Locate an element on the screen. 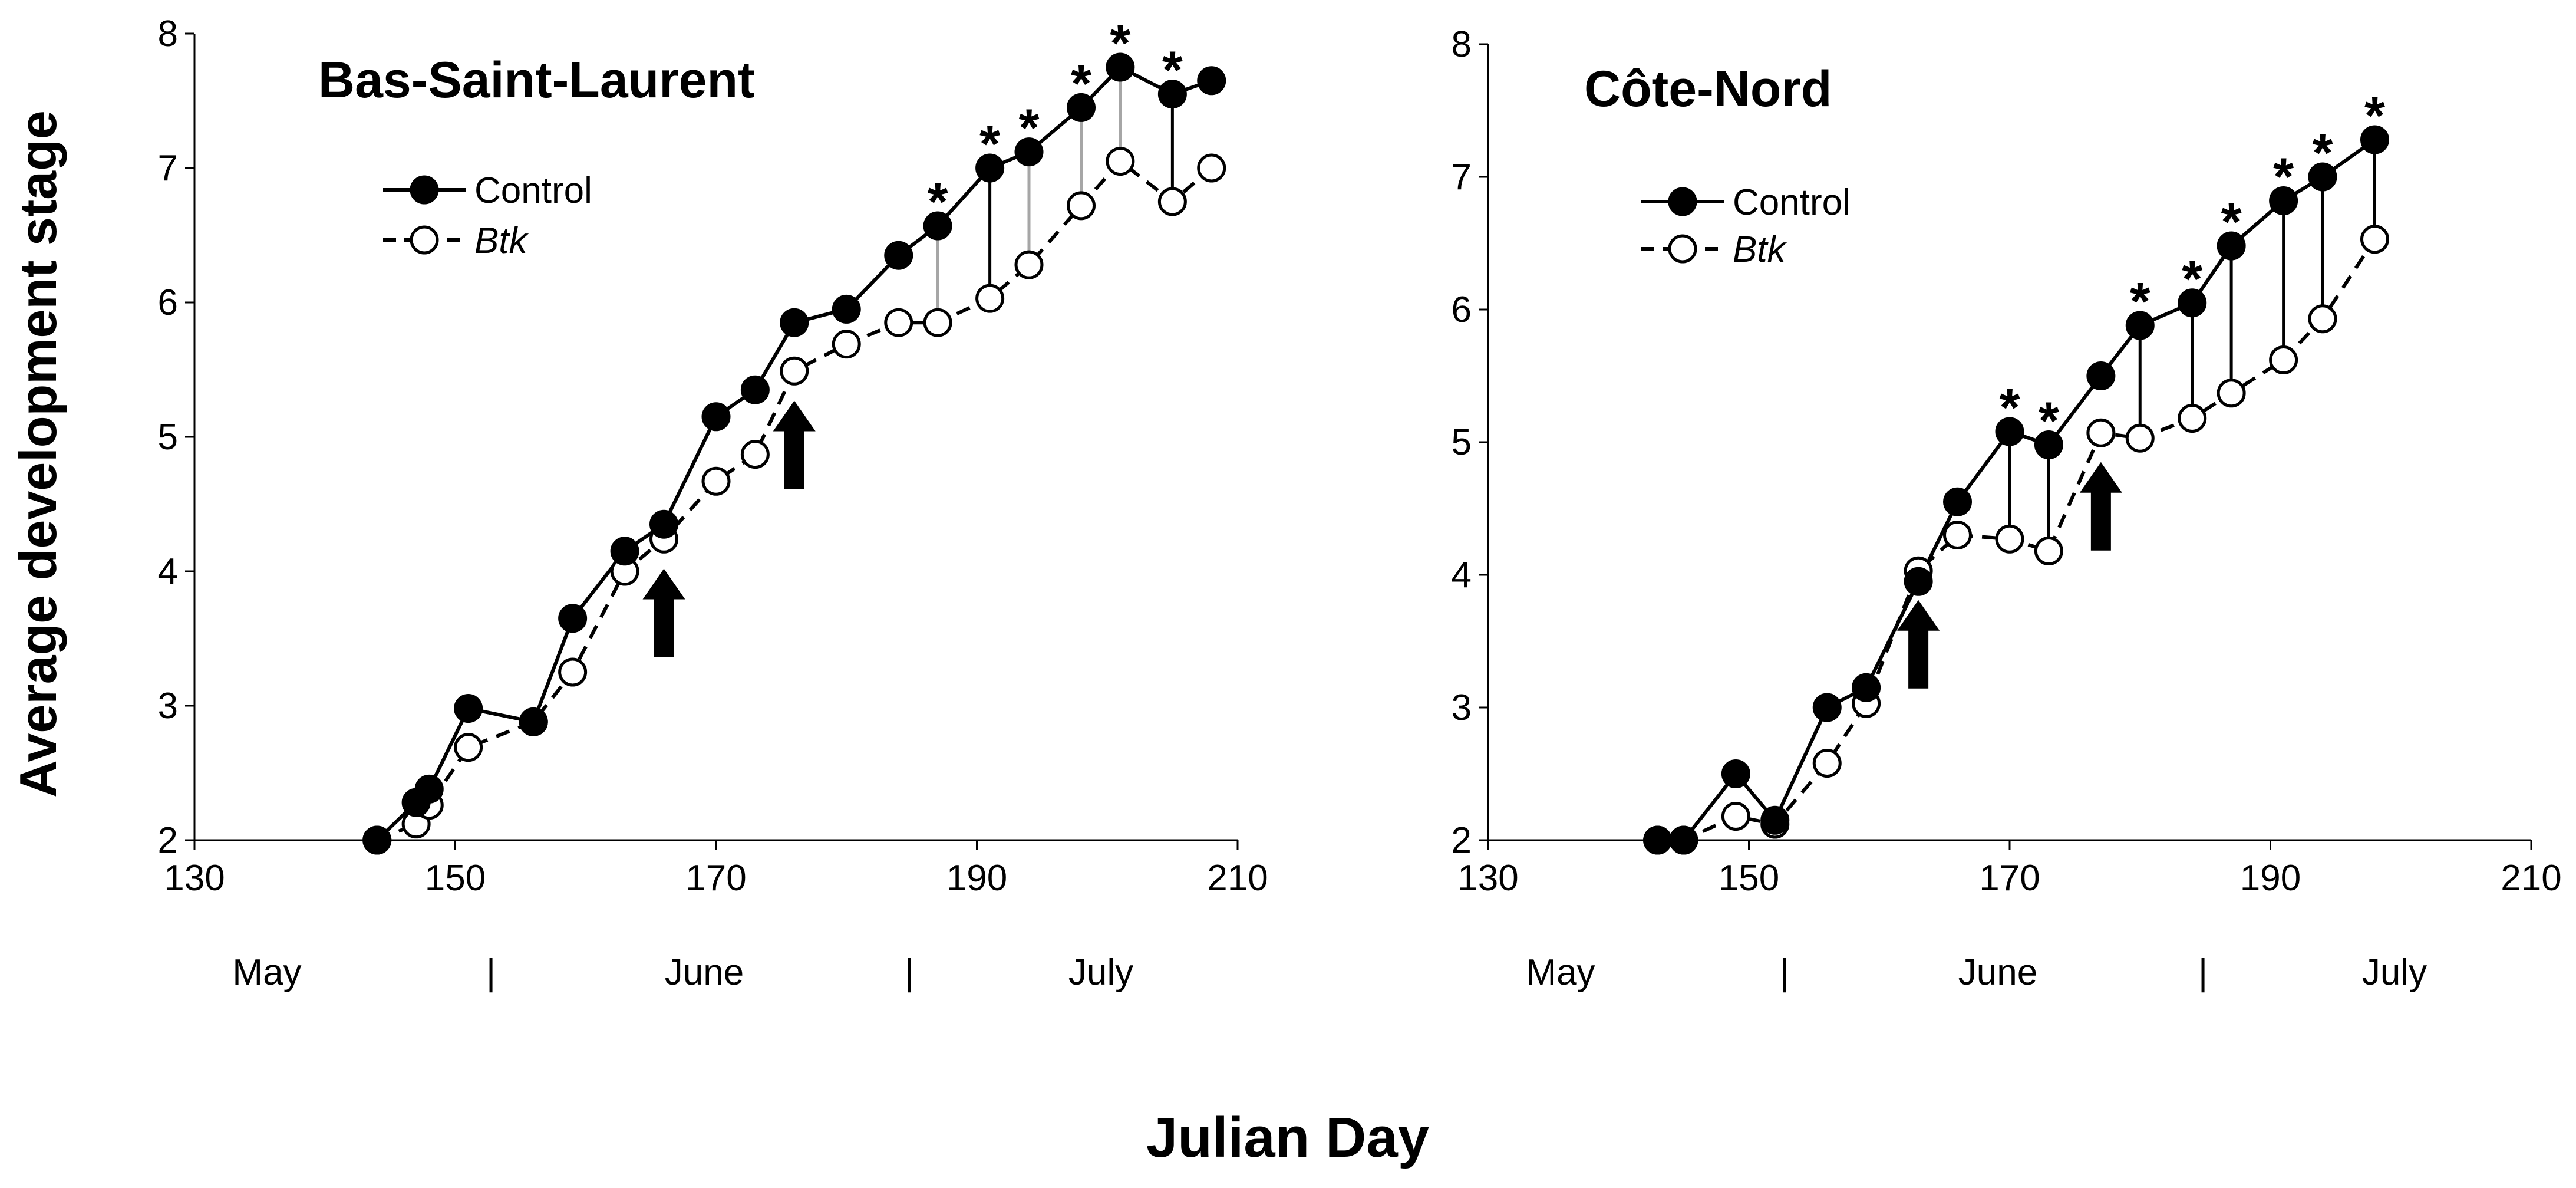 The image size is (2576, 1188). y-tick-label: 6 is located at coordinates (1462, 309).